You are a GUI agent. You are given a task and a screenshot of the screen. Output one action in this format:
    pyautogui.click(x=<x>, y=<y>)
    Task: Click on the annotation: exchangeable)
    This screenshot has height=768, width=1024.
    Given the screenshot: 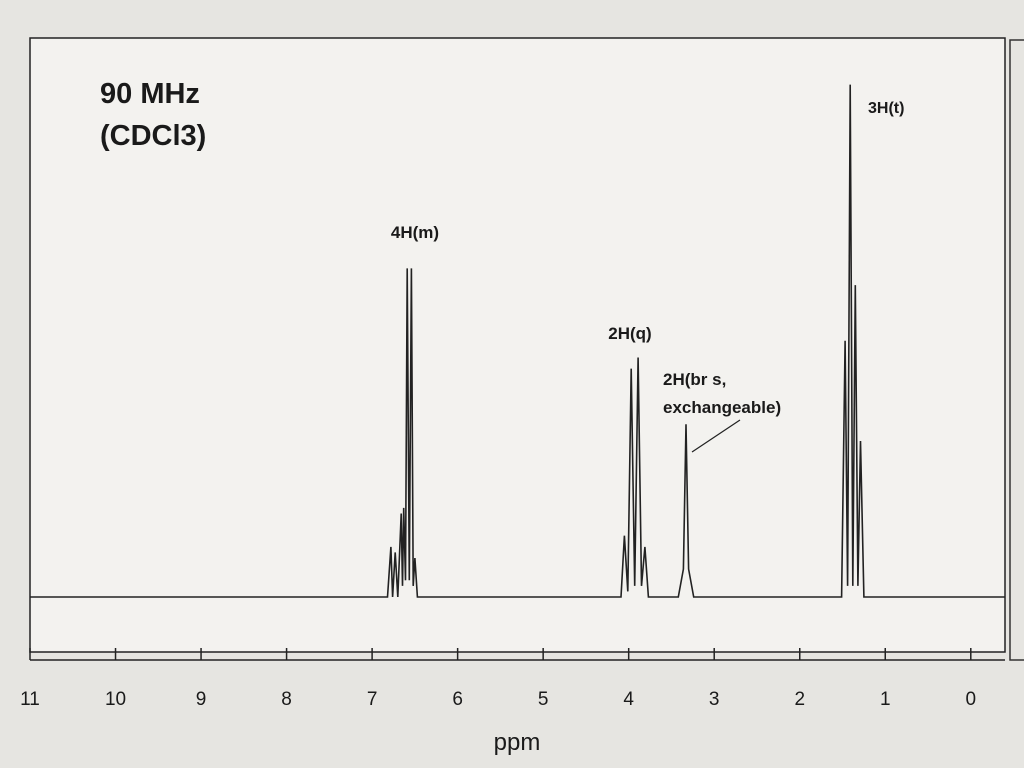 What is the action you would take?
    pyautogui.click(x=722, y=407)
    